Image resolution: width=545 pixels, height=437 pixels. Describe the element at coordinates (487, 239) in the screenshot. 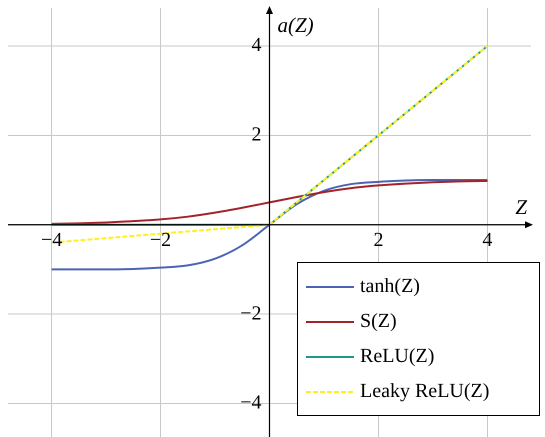

I see `x-tick-label: 4` at that location.